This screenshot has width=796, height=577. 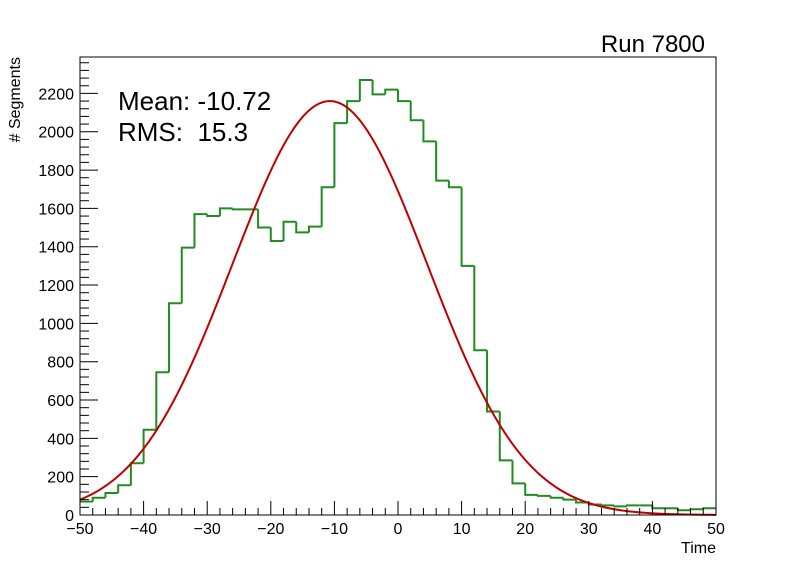 What do you see at coordinates (653, 44) in the screenshot?
I see `chart-title: Run 7800` at bounding box center [653, 44].